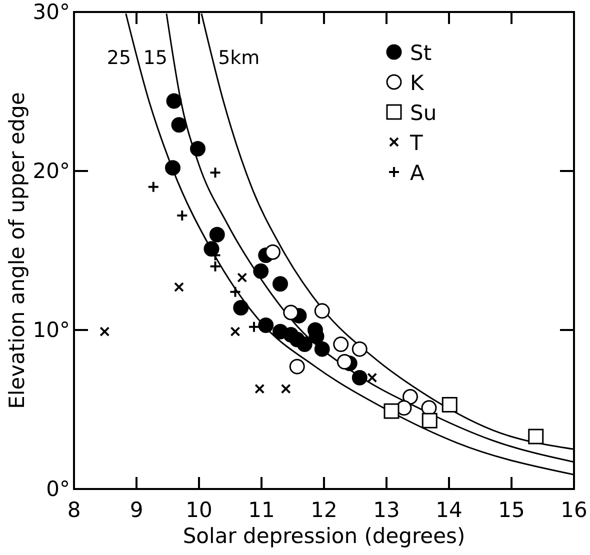  Describe the element at coordinates (261, 510) in the screenshot. I see `x-tick-label: 11` at that location.